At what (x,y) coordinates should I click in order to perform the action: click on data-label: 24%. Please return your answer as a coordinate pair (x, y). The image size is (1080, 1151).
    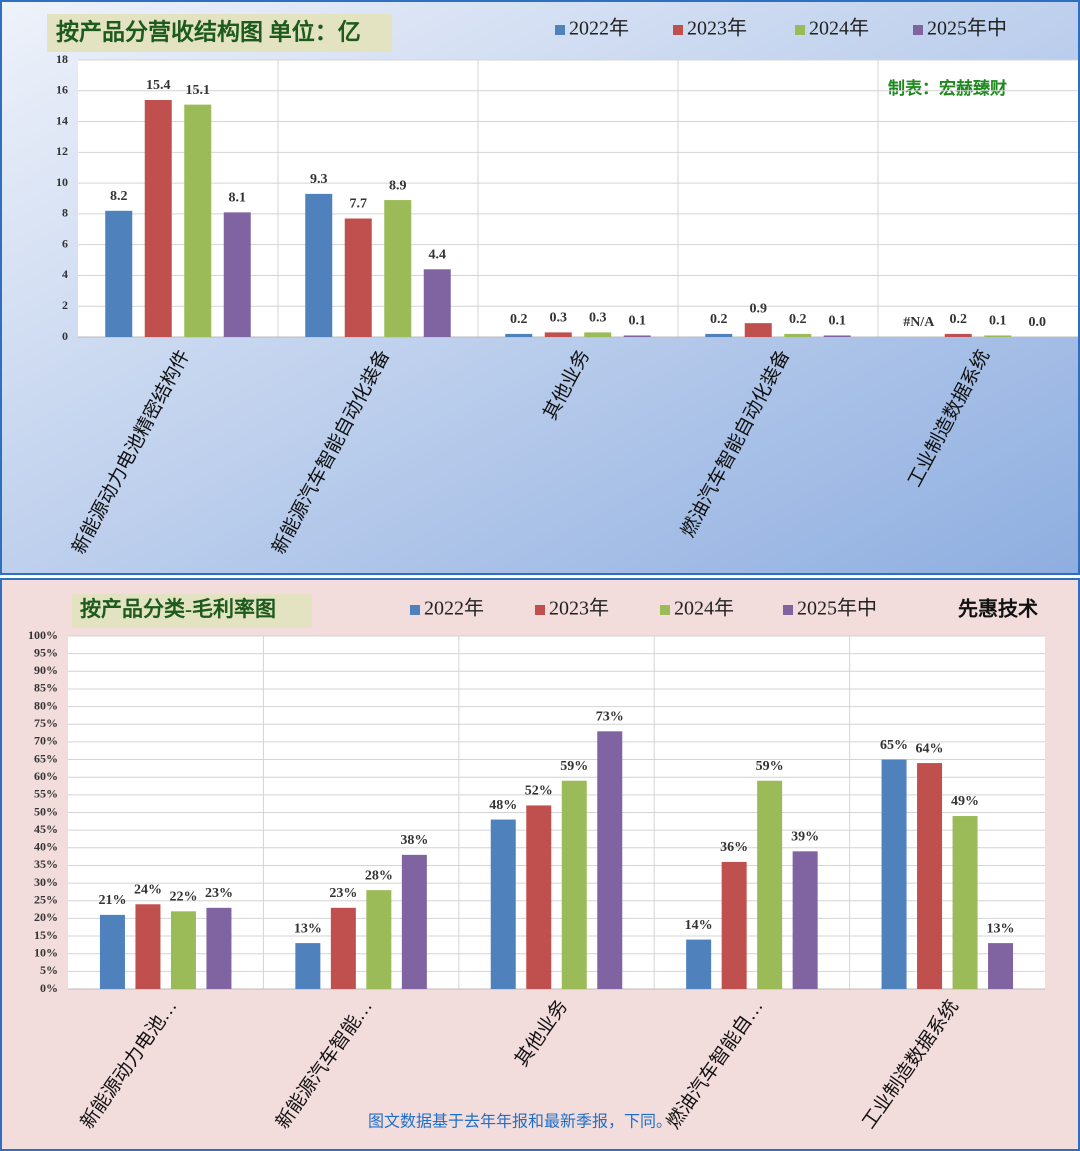
    Looking at the image, I should click on (148, 889).